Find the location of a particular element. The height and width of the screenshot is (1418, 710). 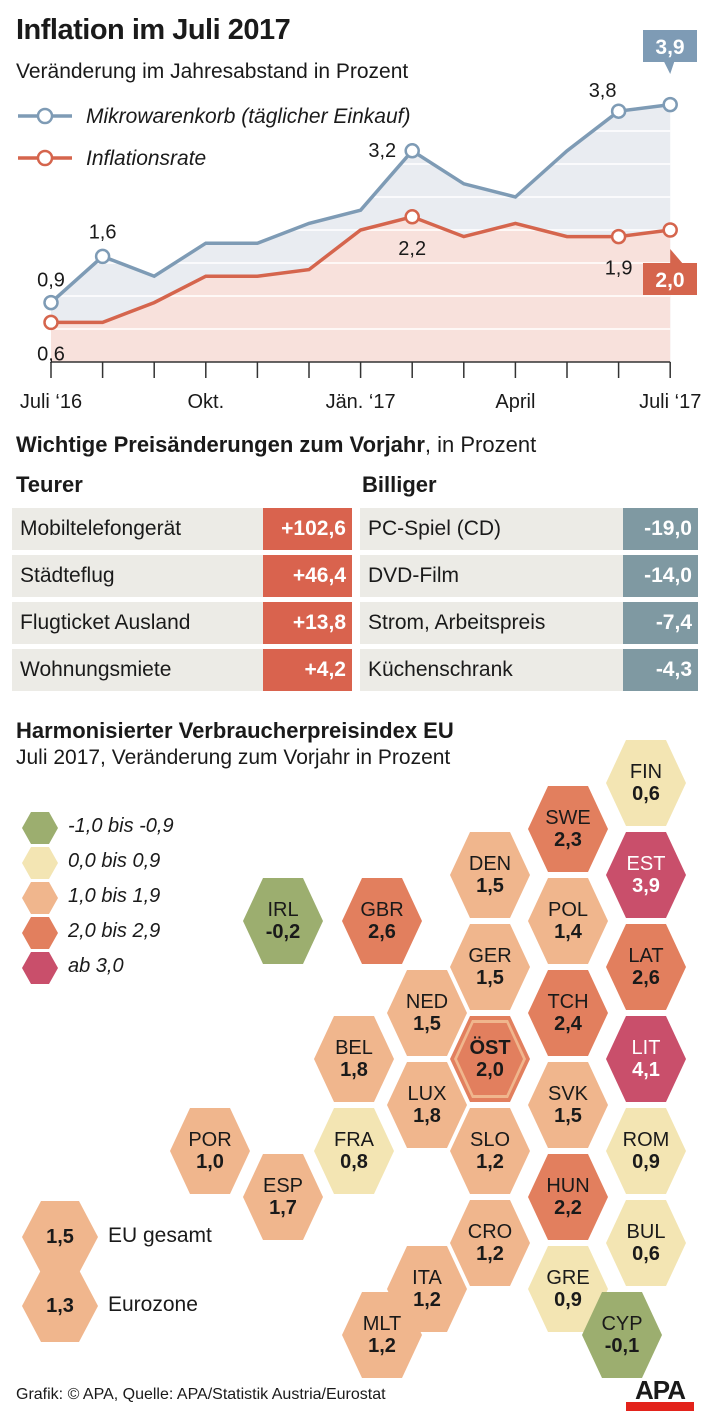

country-value: 1,7 is located at coordinates (283, 1208).